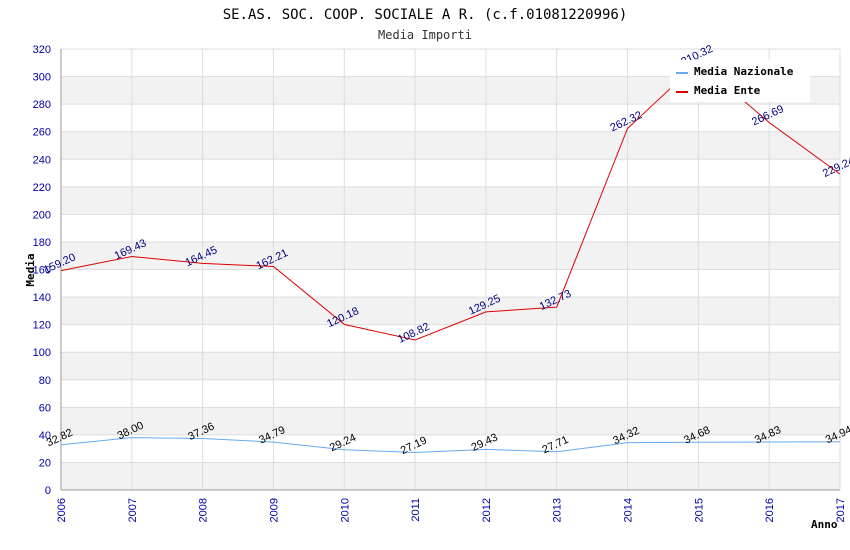 Image resolution: width=850 pixels, height=550 pixels. I want to click on y-tick-label: 120, so click(42, 326).